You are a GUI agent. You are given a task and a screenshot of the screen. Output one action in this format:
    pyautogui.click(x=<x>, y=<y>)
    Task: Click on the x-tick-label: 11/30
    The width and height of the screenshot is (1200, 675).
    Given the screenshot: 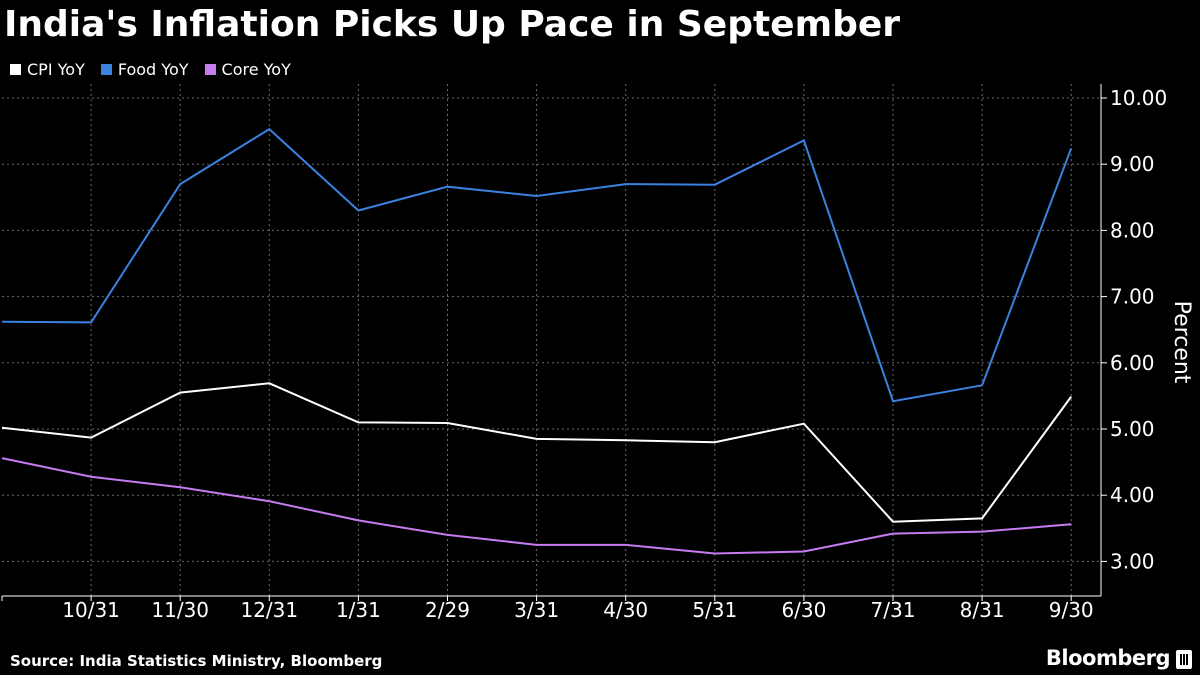 What is the action you would take?
    pyautogui.click(x=180, y=610)
    